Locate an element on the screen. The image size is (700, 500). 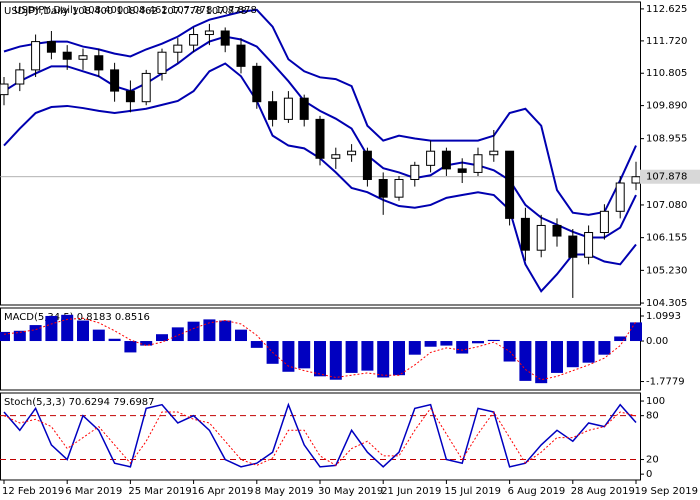
y-tick-label: -1.7779 is located at coordinates (665, 382).